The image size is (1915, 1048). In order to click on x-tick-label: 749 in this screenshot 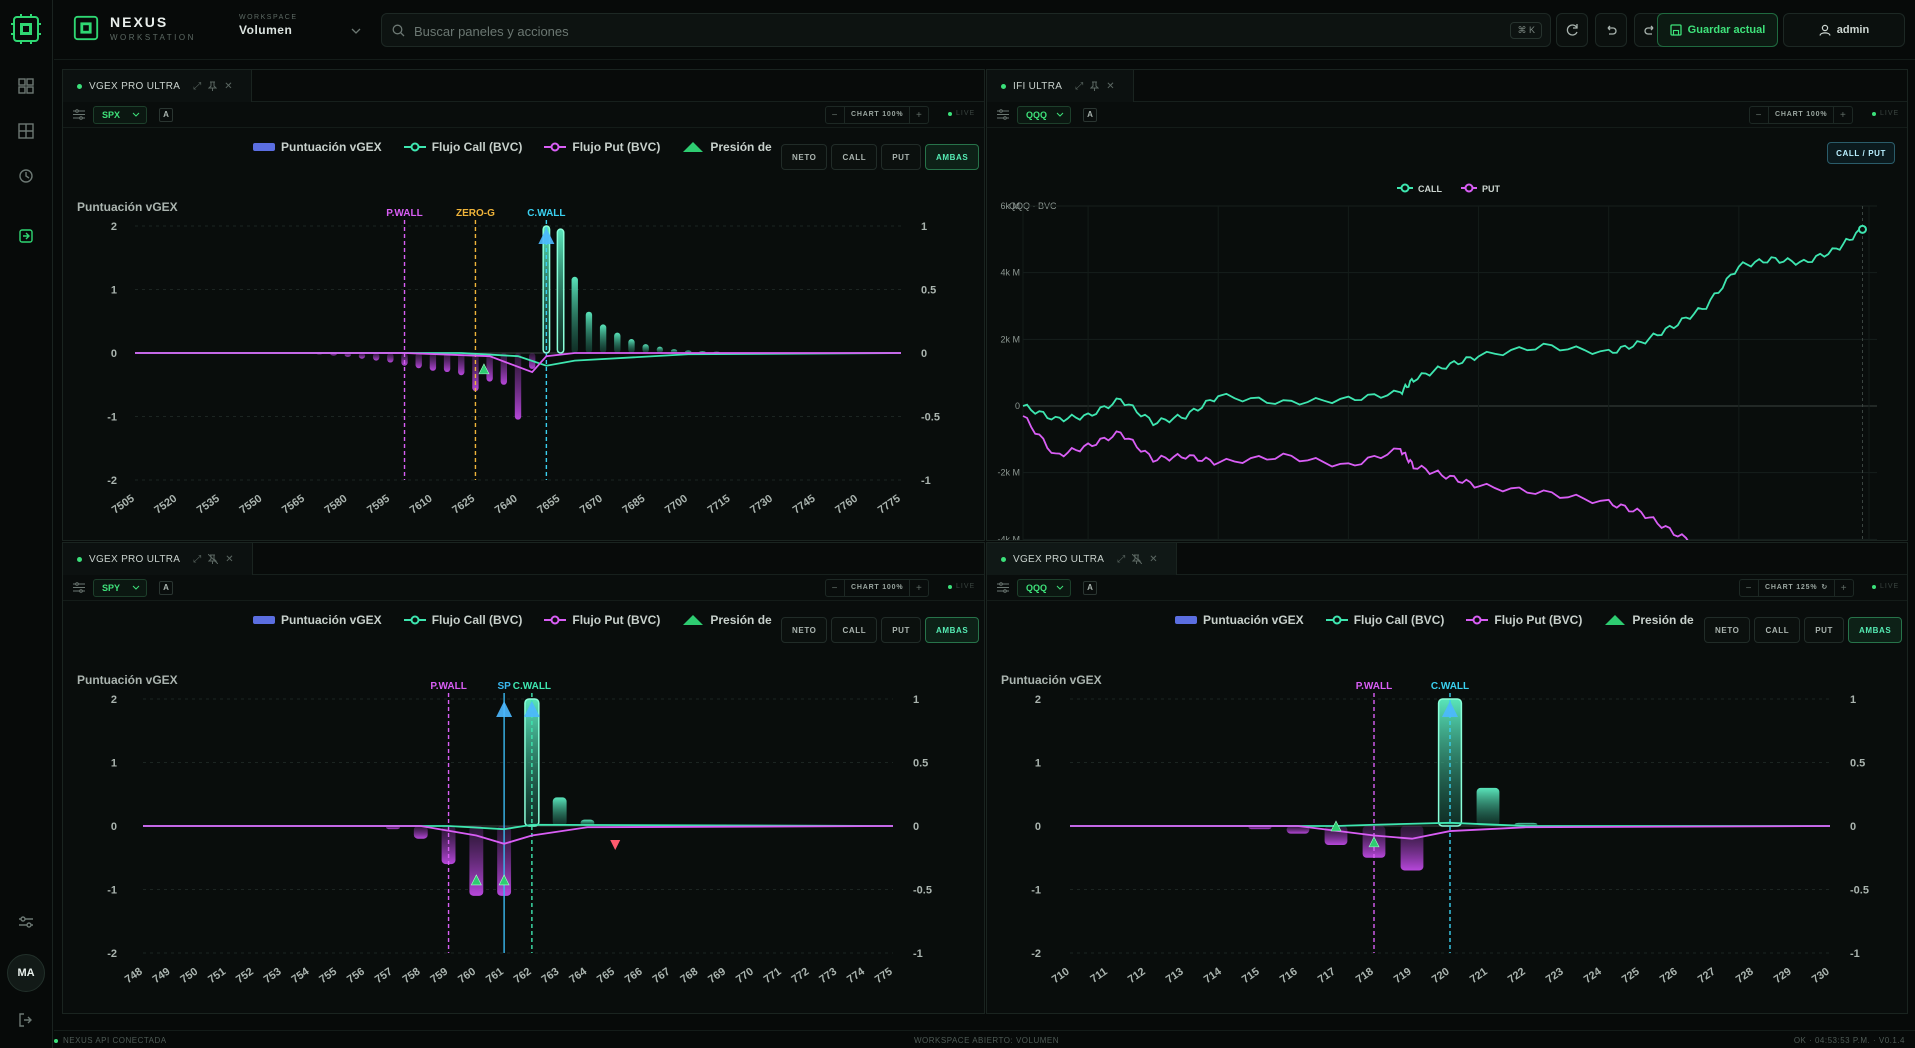, I will do `click(162, 976)`.